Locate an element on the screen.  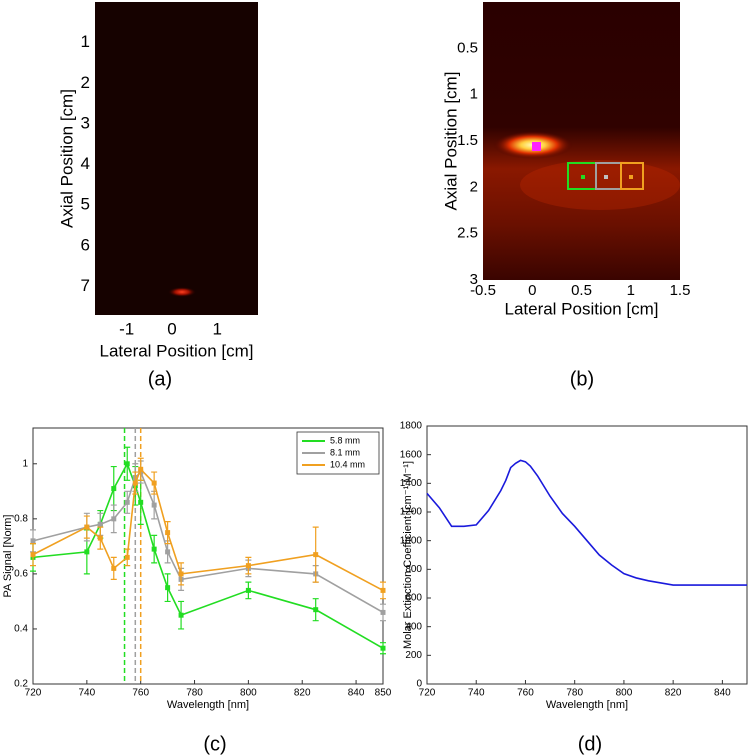
x-tick-label: 1.5 is located at coordinates (680, 290).